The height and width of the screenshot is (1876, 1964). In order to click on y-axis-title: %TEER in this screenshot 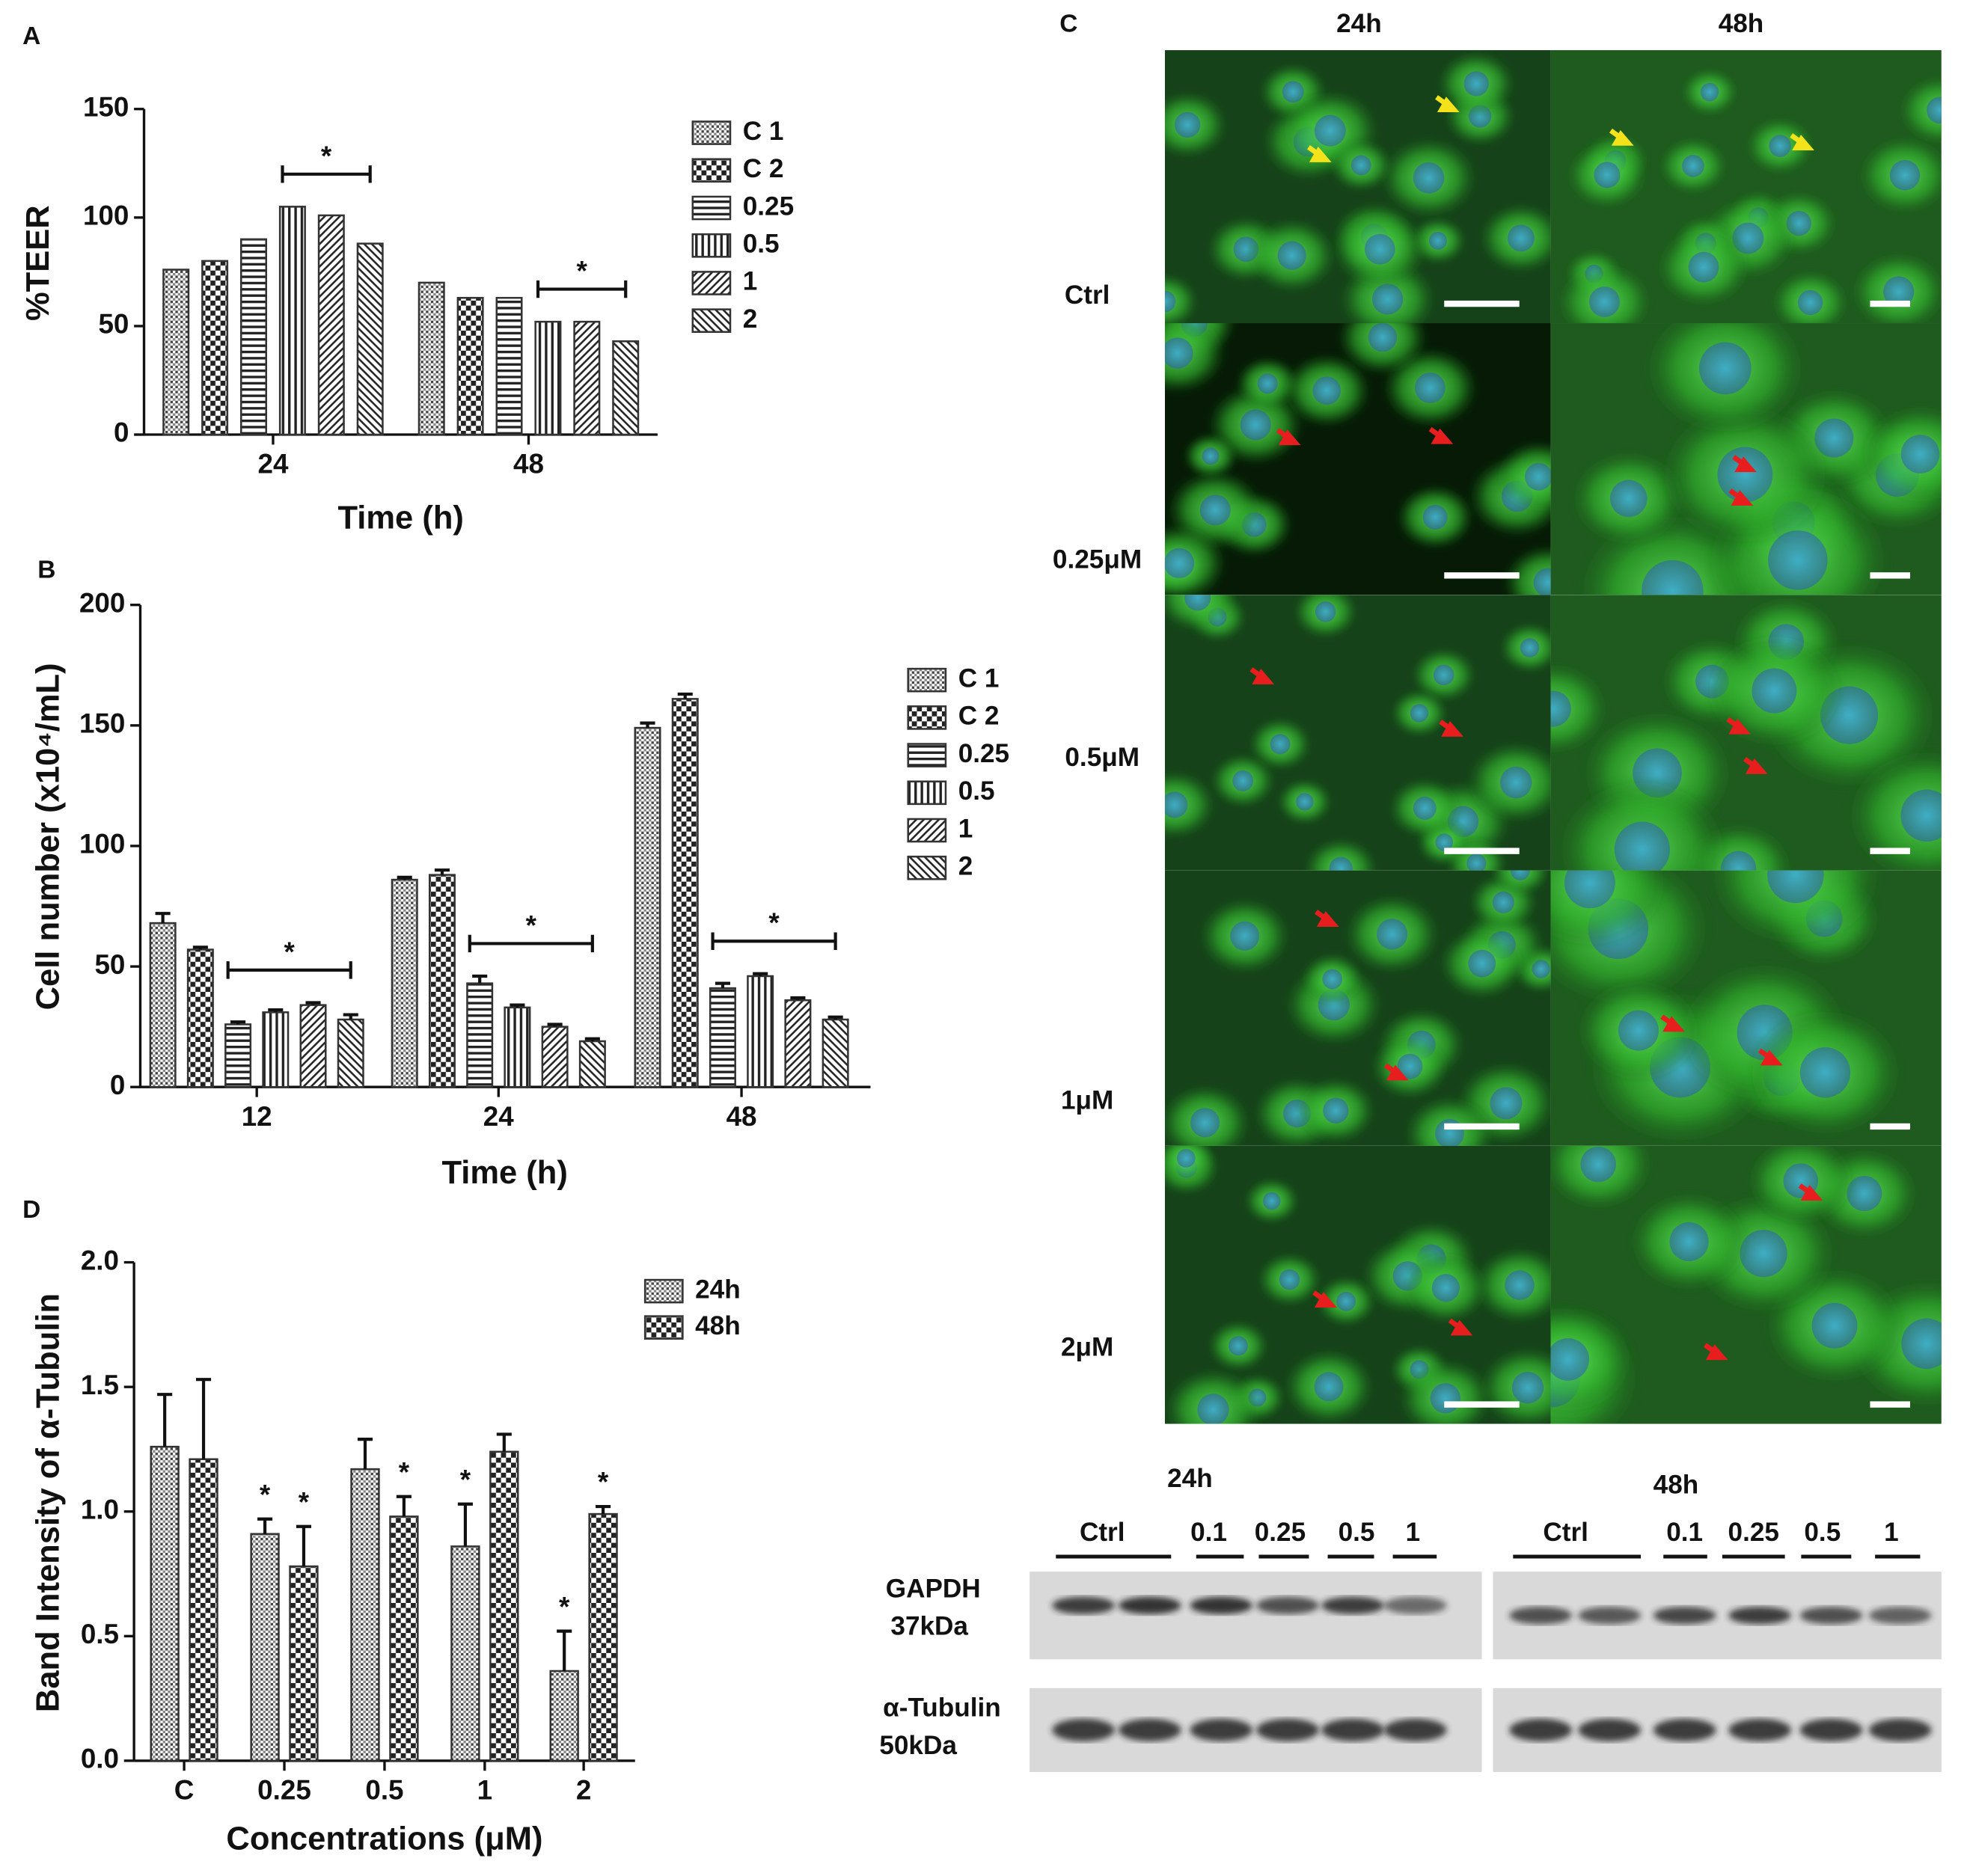, I will do `click(38, 263)`.